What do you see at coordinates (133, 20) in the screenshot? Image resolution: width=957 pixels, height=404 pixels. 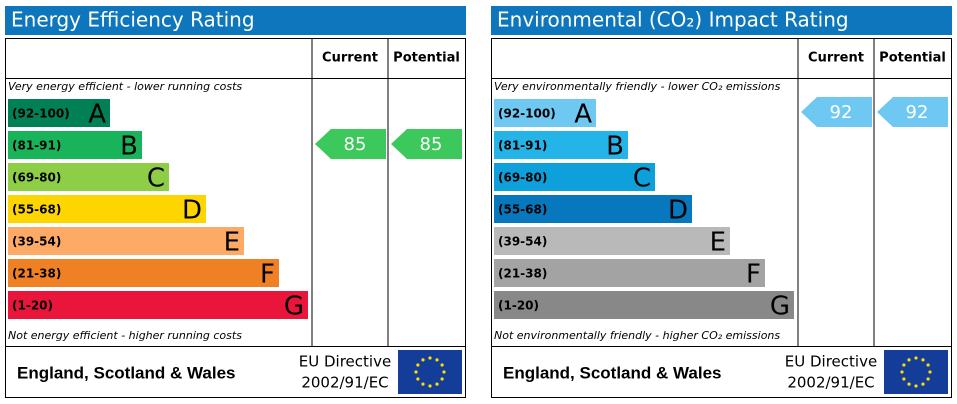 I see `panel-title: Energy Efficiency Rating` at bounding box center [133, 20].